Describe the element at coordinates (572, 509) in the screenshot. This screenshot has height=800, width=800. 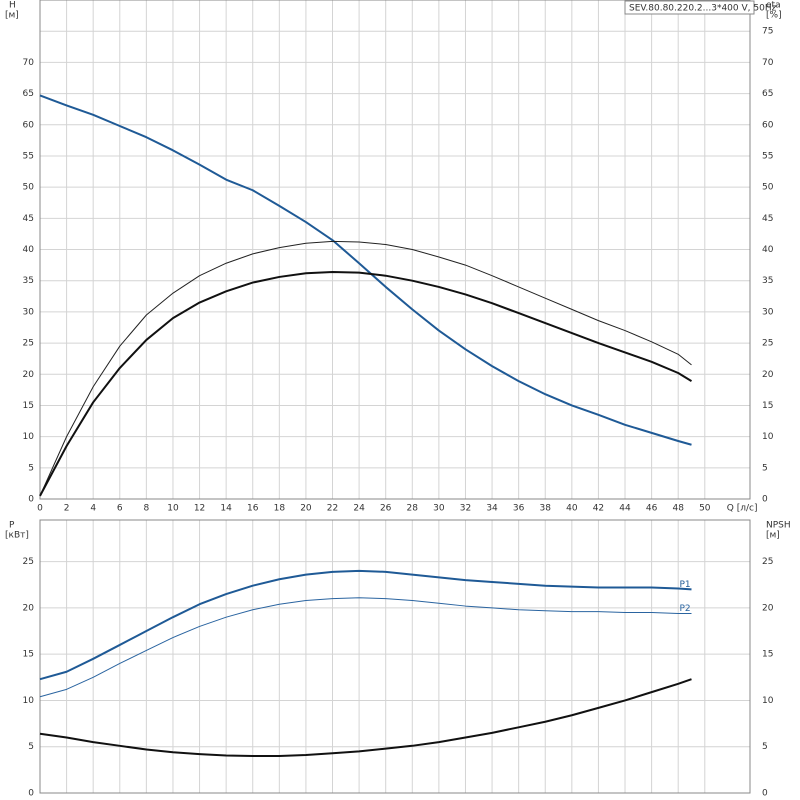
I see `x-tick-label: 40` at that location.